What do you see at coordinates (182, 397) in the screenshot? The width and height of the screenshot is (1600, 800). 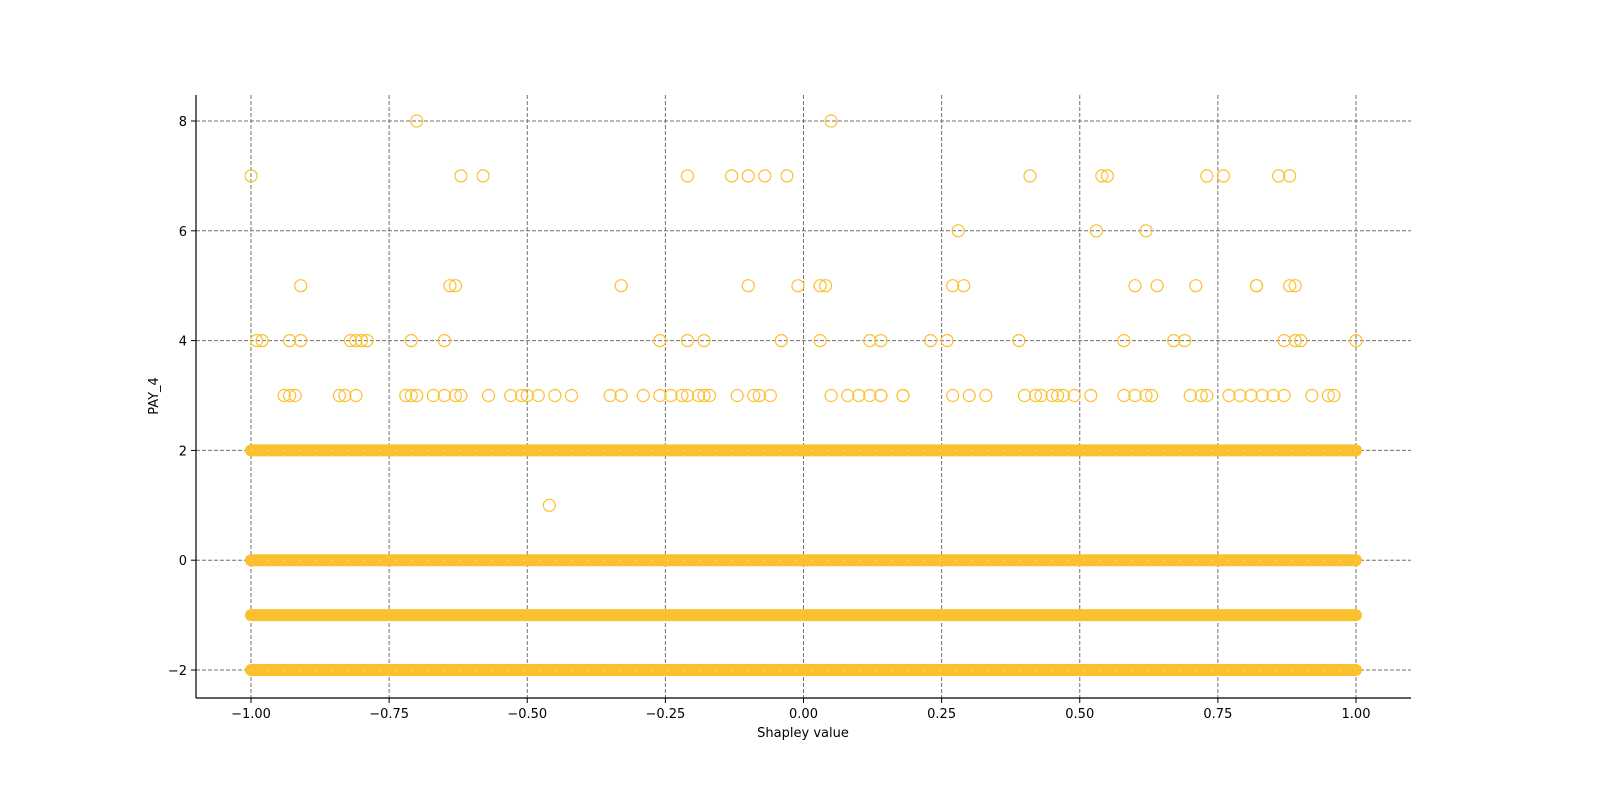 I see `y-axis-ticks: −2 0 2 4 6 8` at bounding box center [182, 397].